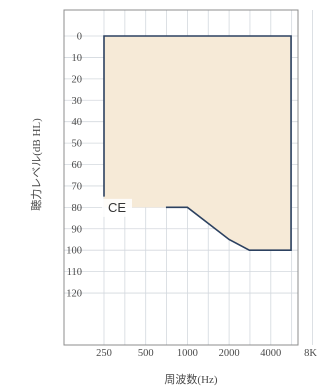 This screenshot has height=388, width=321. What do you see at coordinates (77, 165) in the screenshot?
I see `y-tick-label: 60` at bounding box center [77, 165].